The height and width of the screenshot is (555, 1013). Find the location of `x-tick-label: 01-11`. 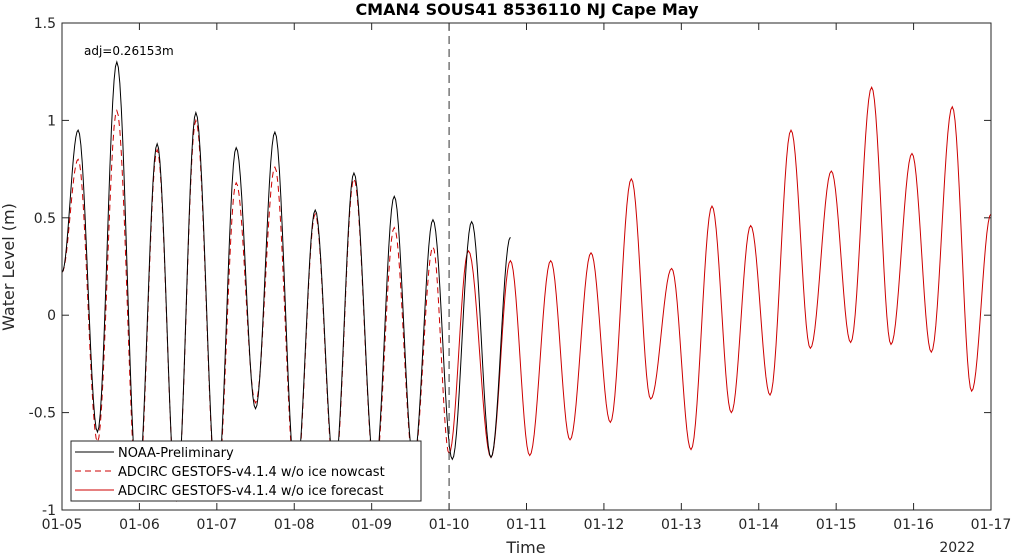

x-tick-label: 01-11 is located at coordinates (526, 525).